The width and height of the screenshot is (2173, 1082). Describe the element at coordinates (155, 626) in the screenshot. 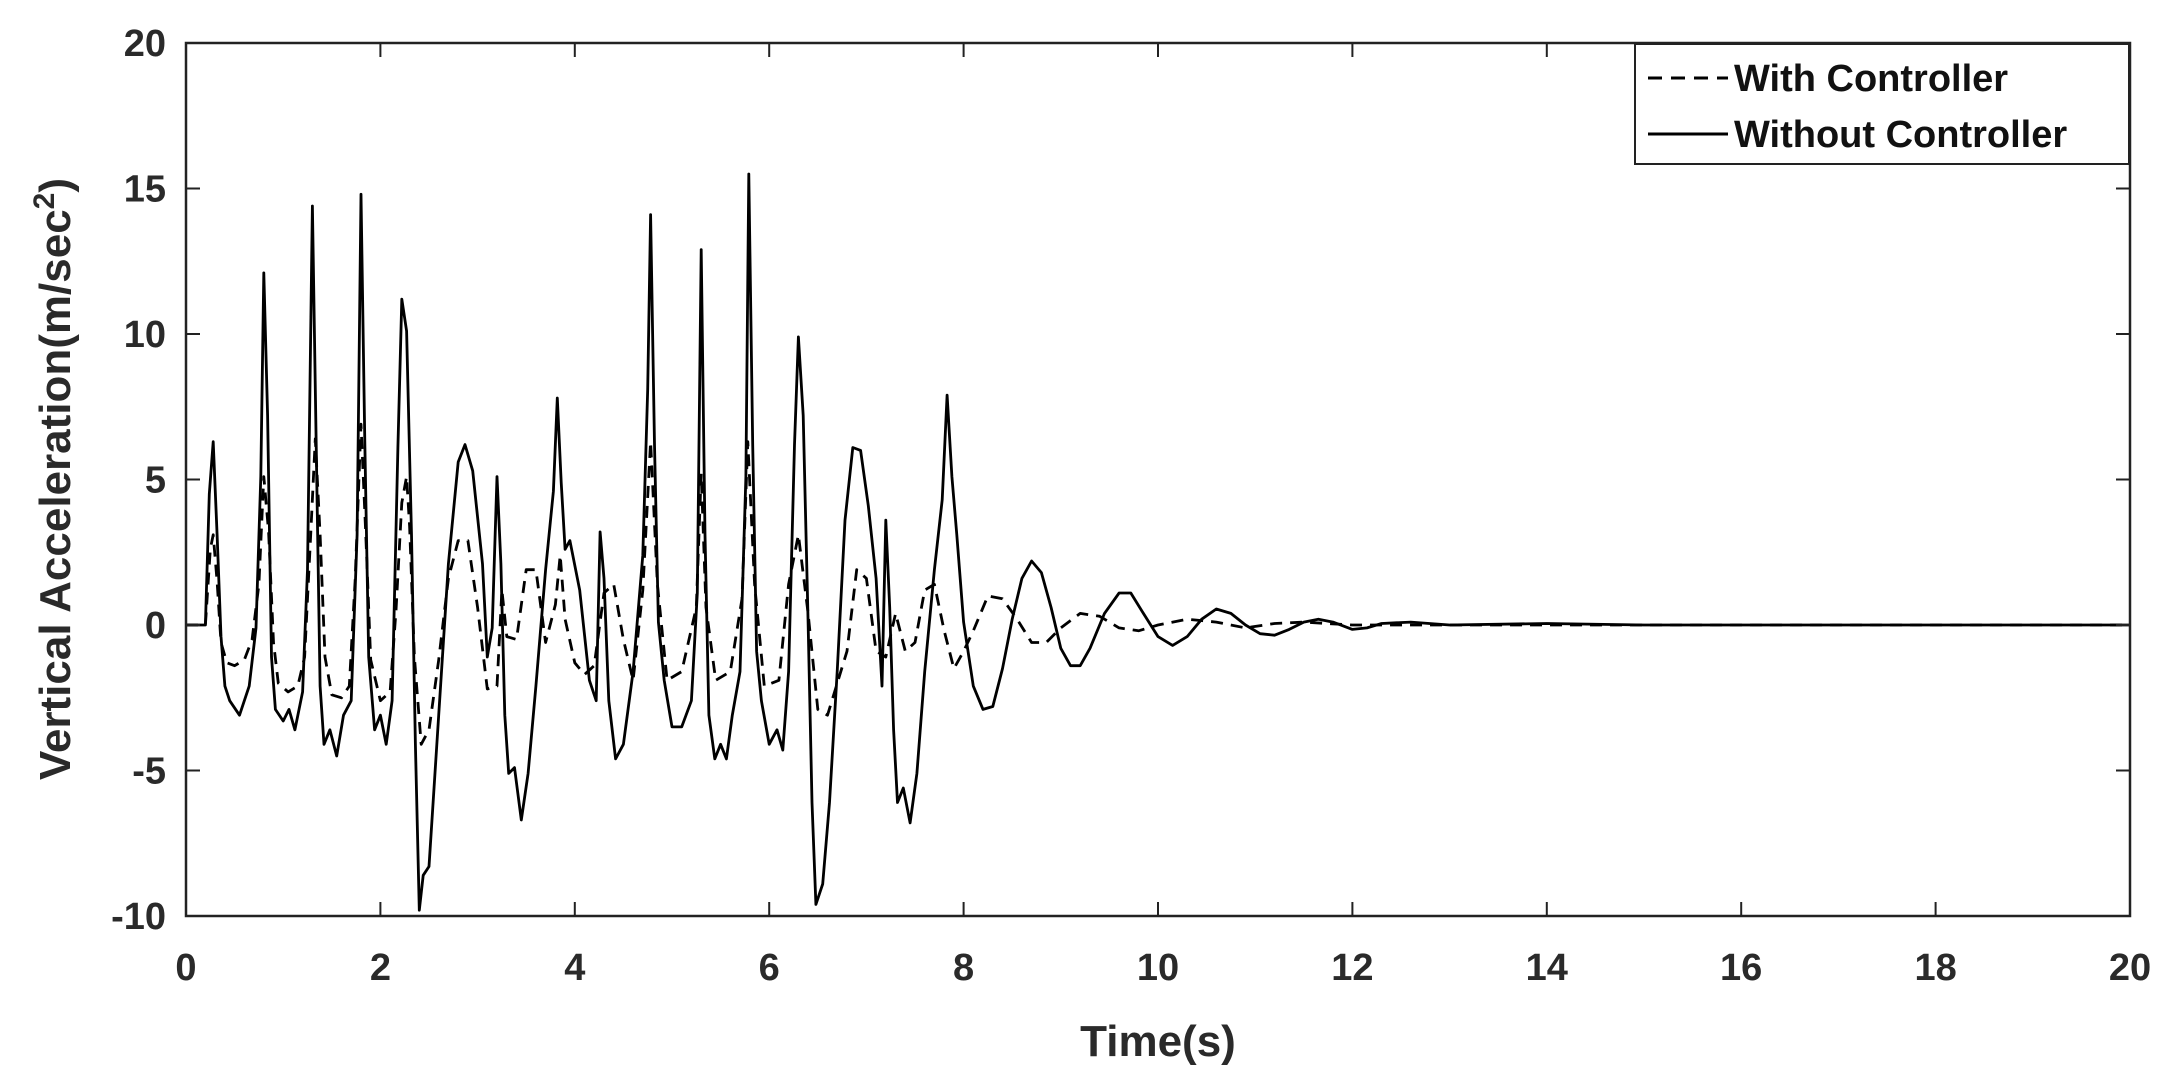

I see `y-tick-label: 0` at that location.